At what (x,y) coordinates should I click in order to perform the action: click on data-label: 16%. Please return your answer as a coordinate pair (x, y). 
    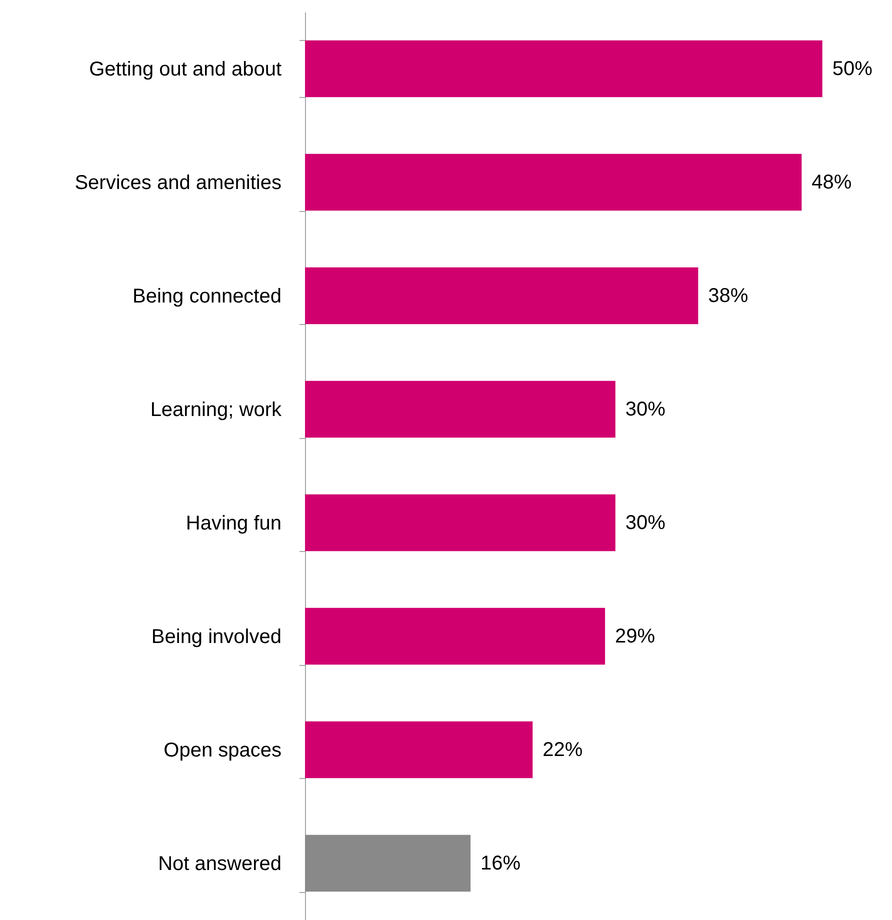
    Looking at the image, I should click on (500, 863).